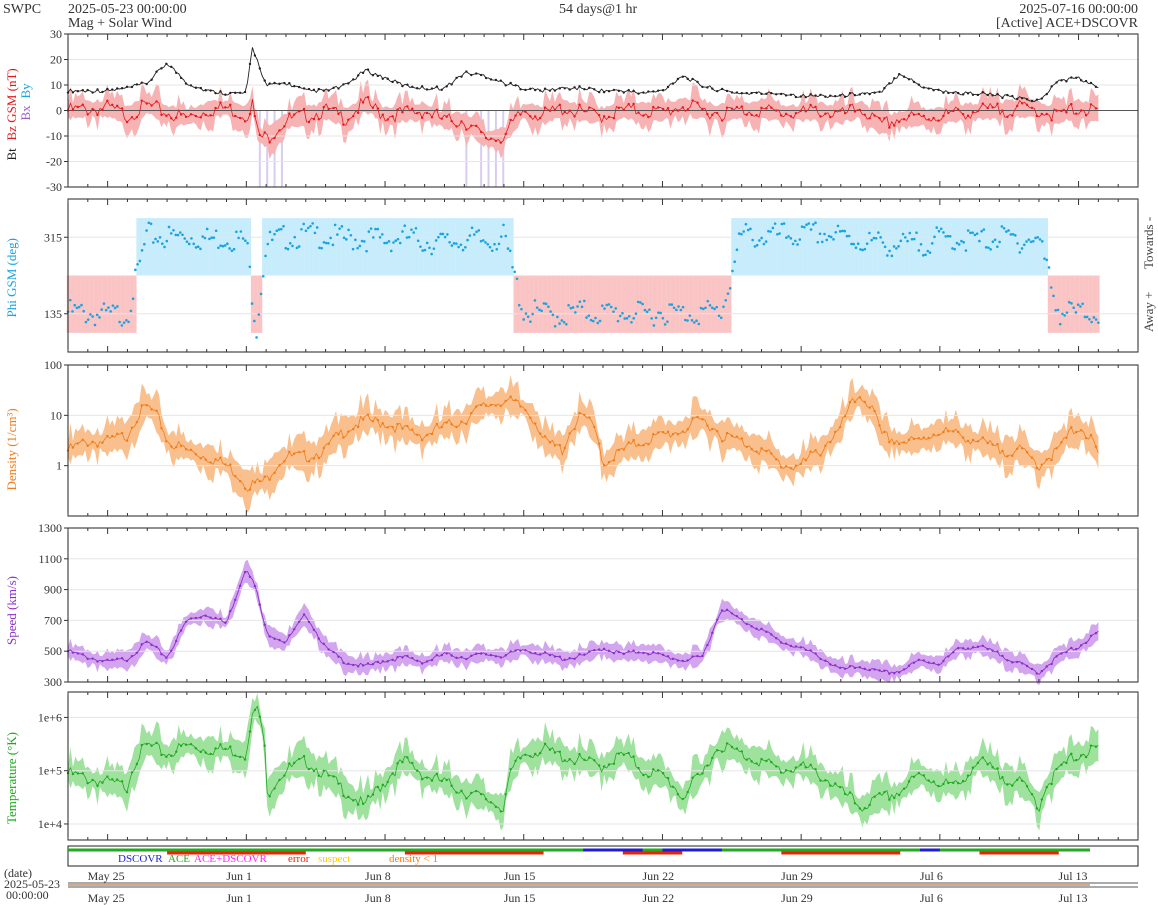  I want to click on speed-y-tick-label: 900, so click(53, 590).